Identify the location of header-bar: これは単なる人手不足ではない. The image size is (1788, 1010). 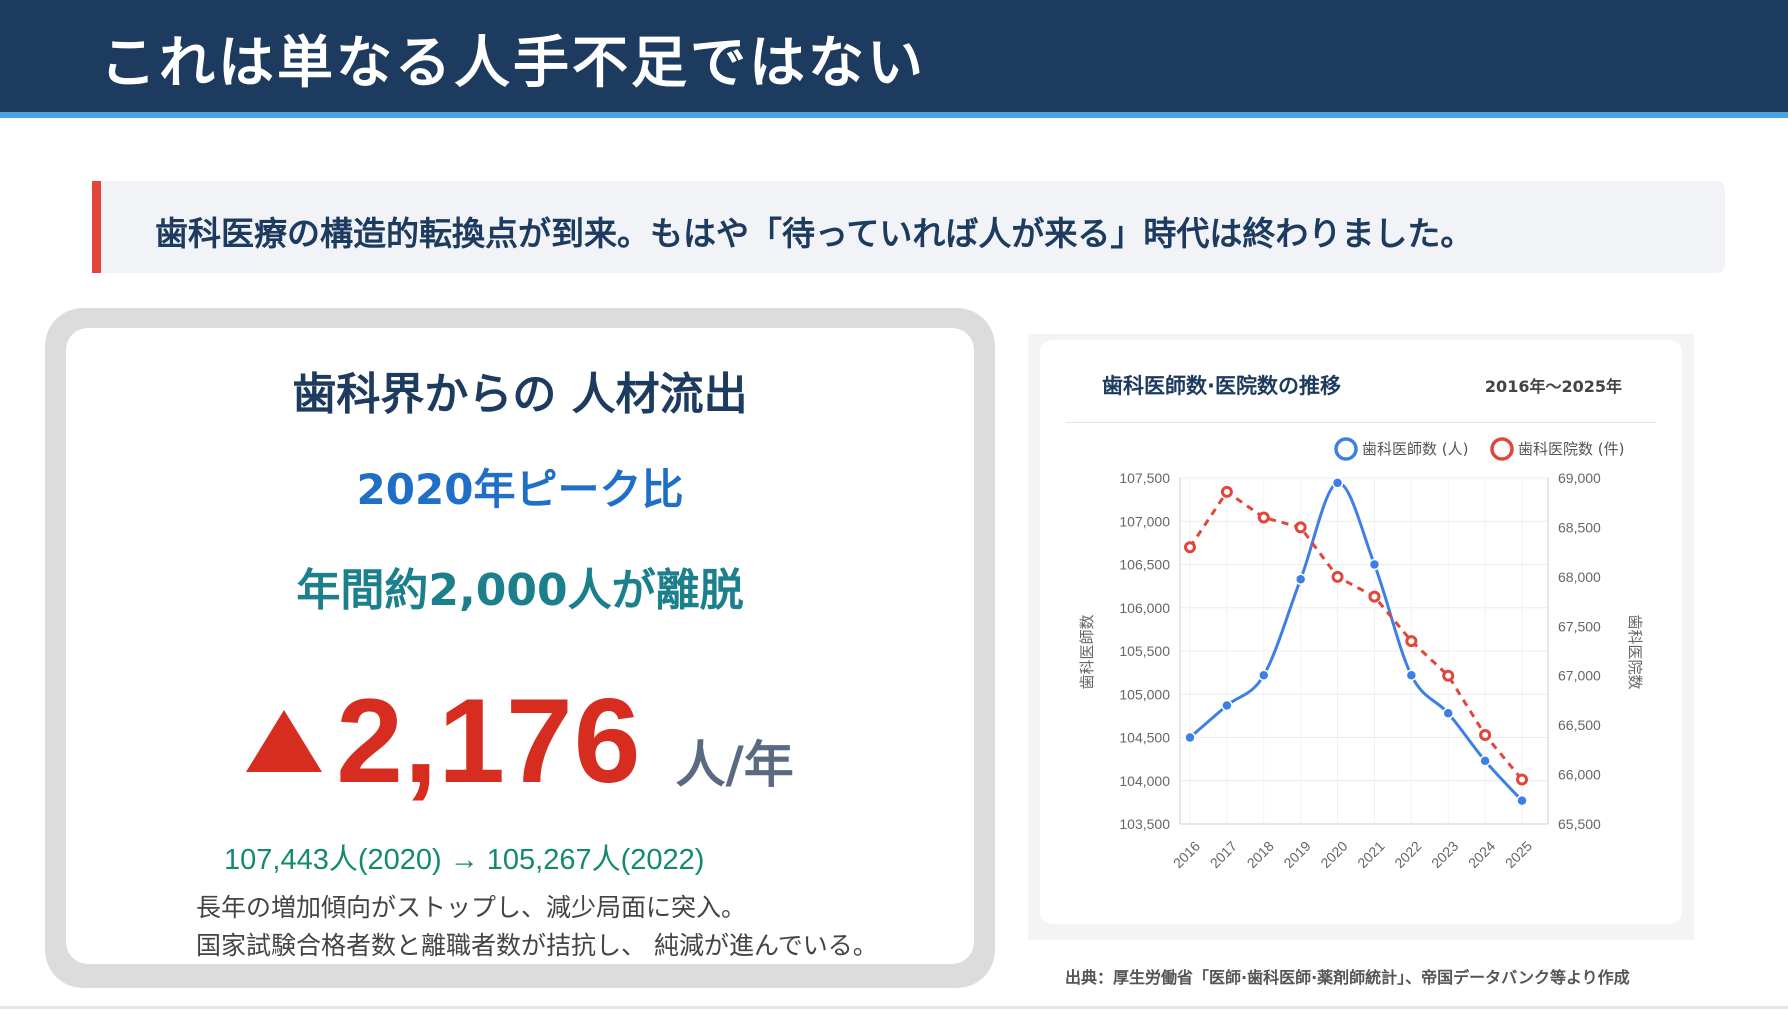
(894, 59).